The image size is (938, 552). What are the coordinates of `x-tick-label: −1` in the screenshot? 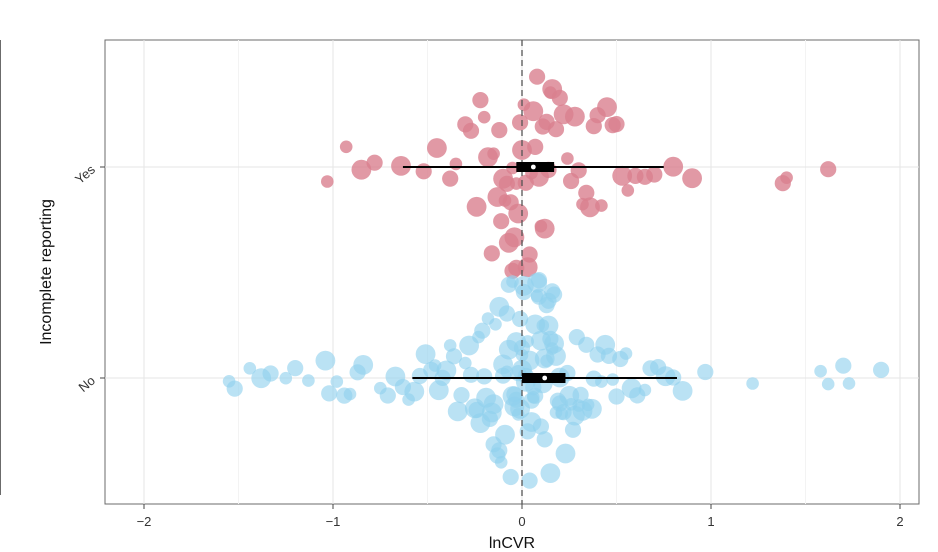 It's located at (333, 521).